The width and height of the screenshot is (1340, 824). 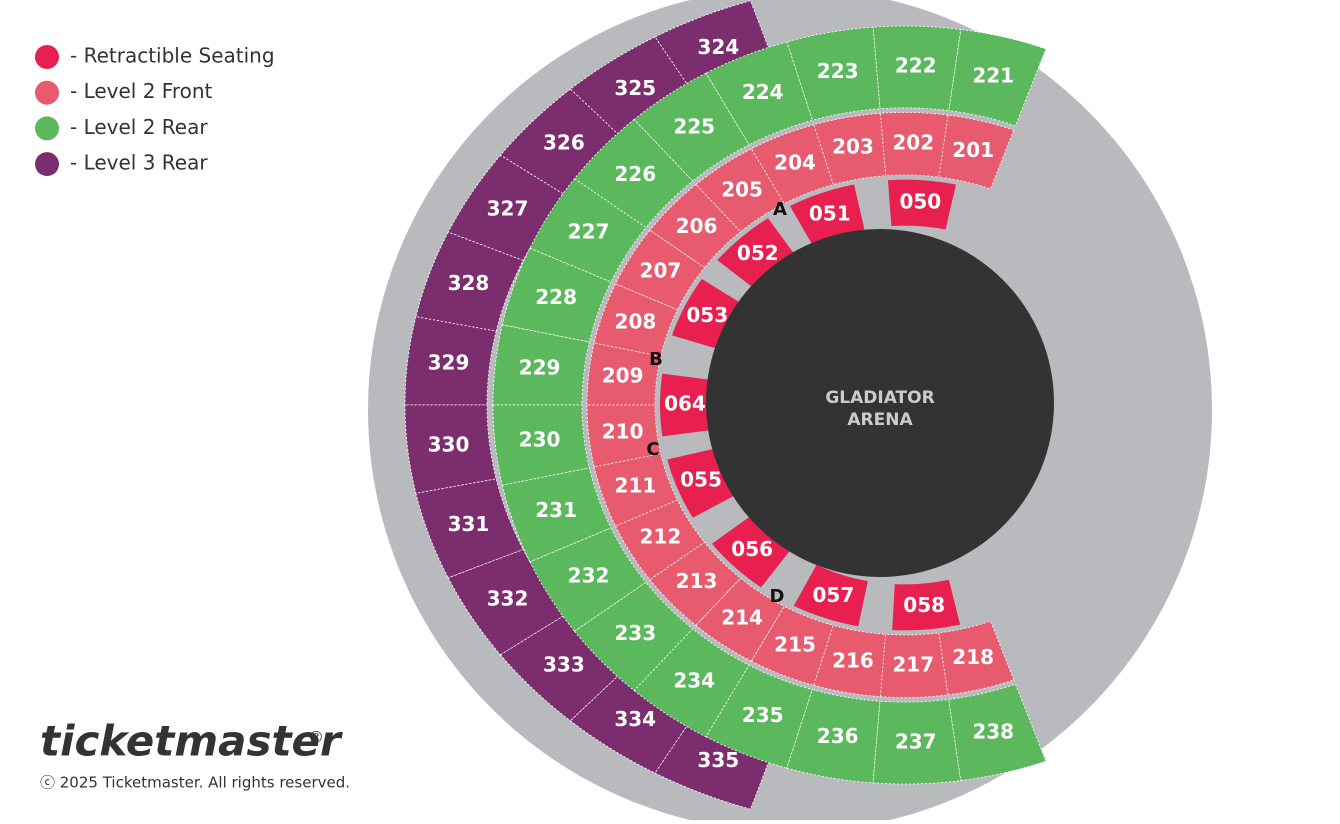 I want to click on section-label: 211, so click(x=636, y=486).